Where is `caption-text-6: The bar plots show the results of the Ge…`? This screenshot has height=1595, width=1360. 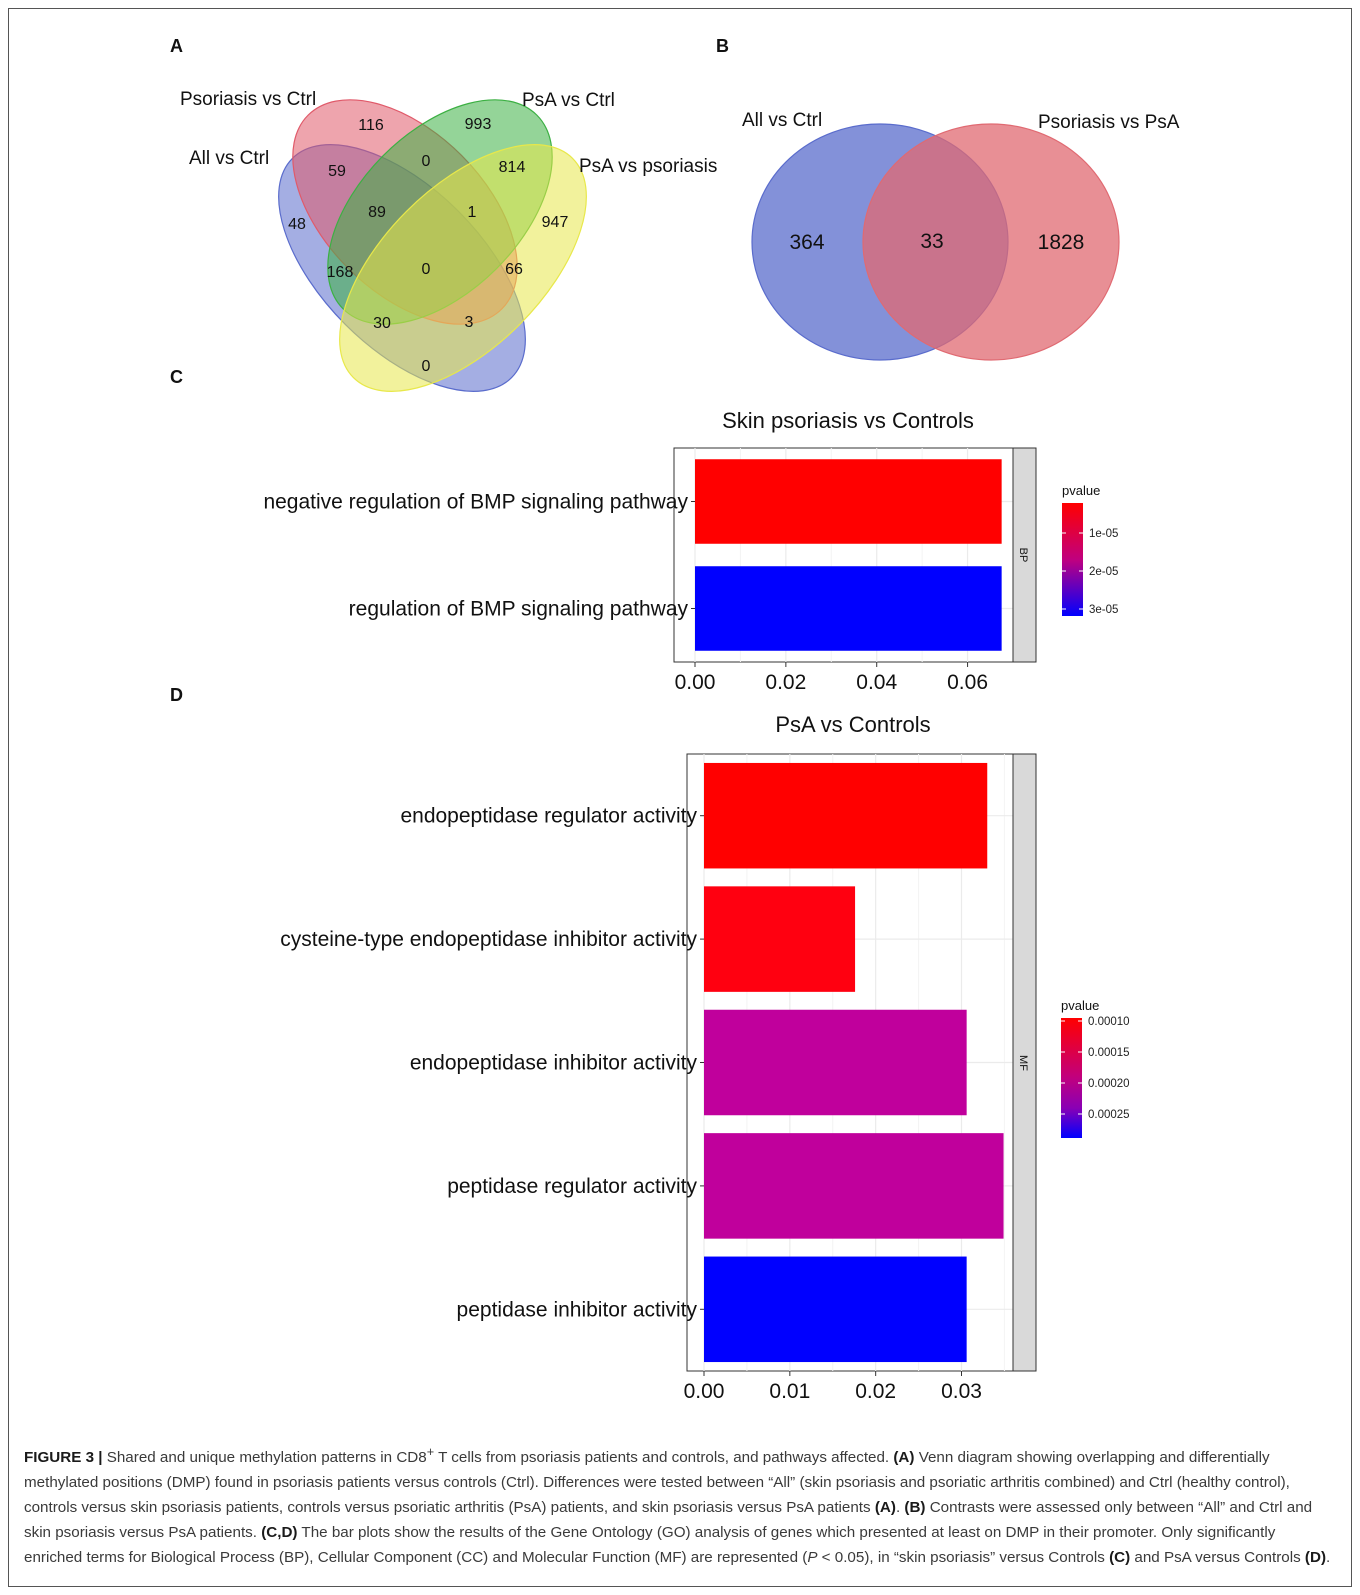 caption-text-6: The bar plots show the results of the Ge… is located at coordinates (650, 1545).